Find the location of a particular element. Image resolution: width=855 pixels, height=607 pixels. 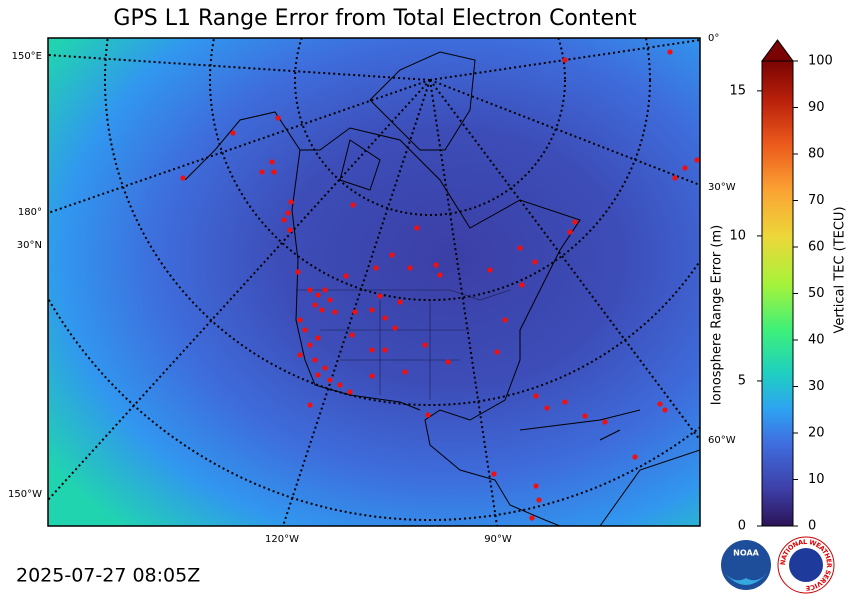

noaa-text: NOAA is located at coordinates (746, 553).